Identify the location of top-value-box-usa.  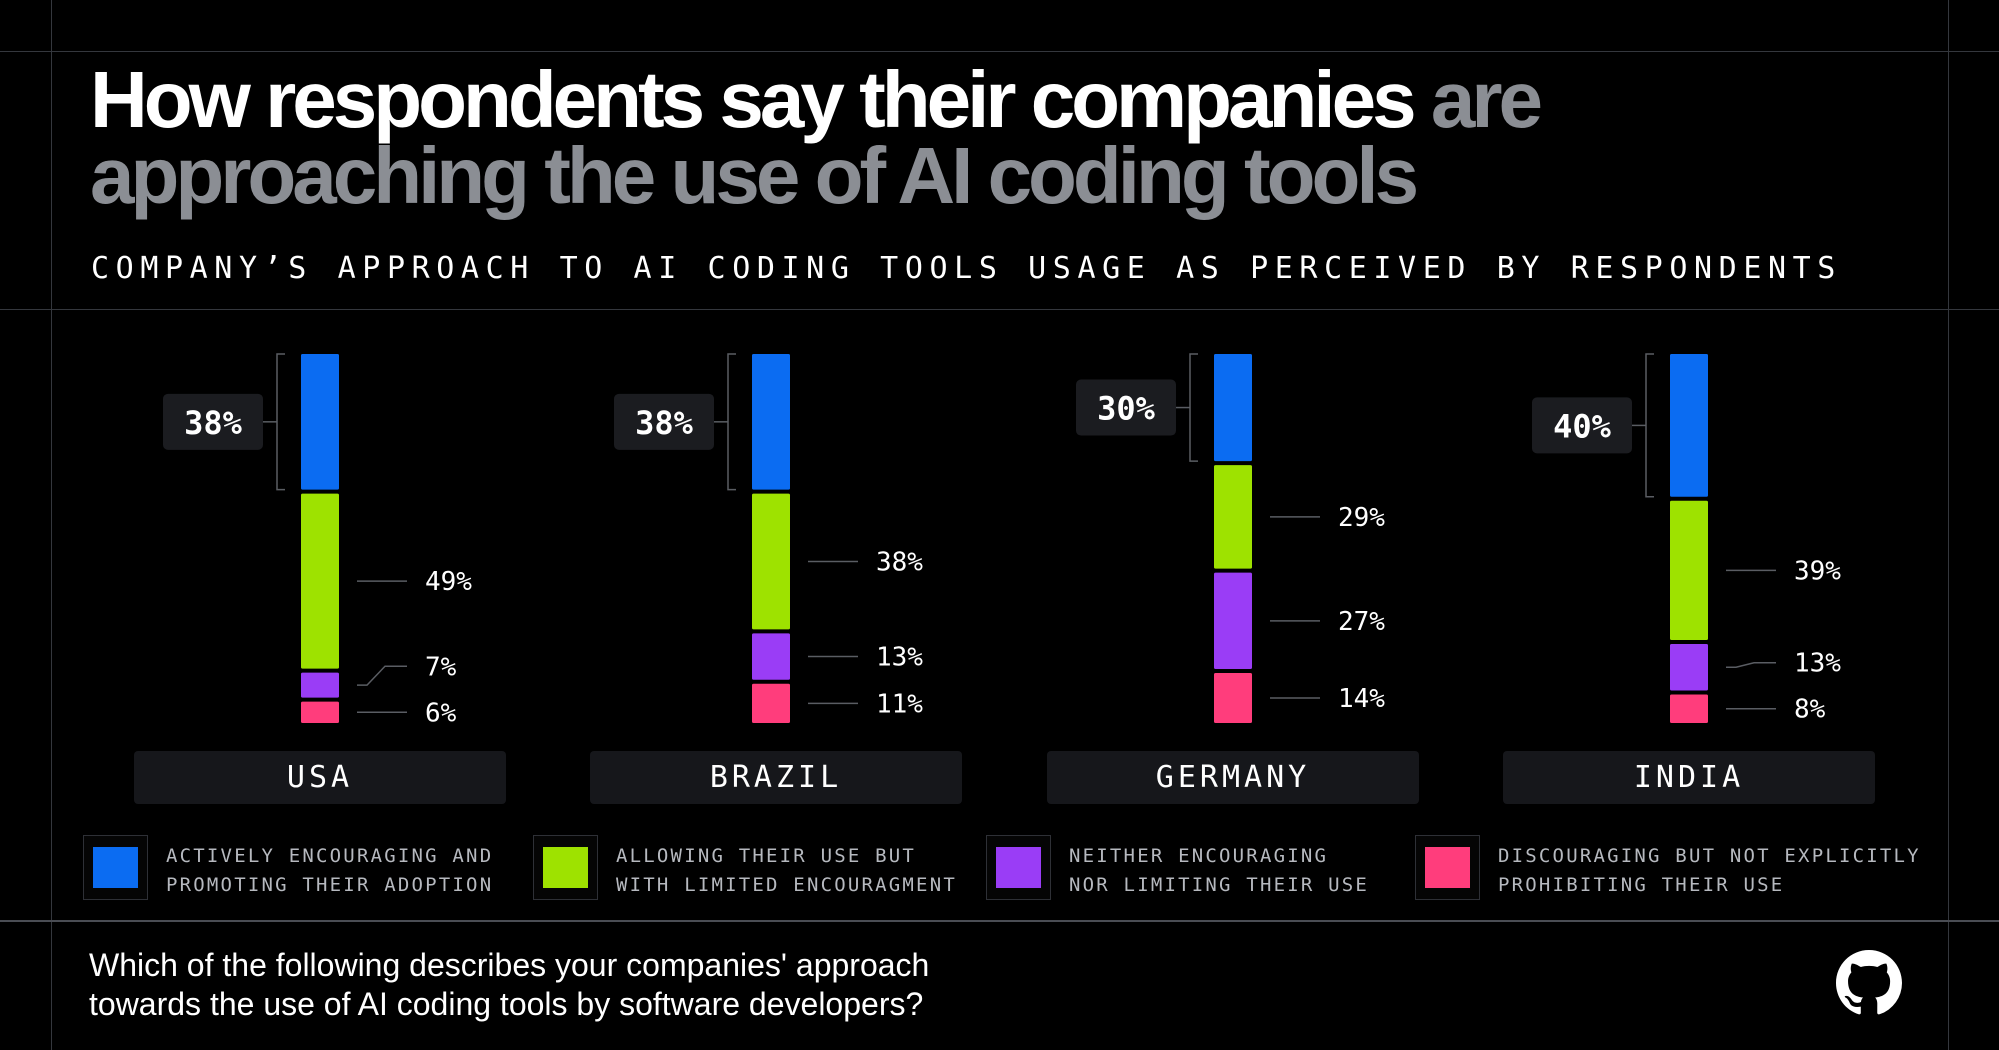
(213, 421).